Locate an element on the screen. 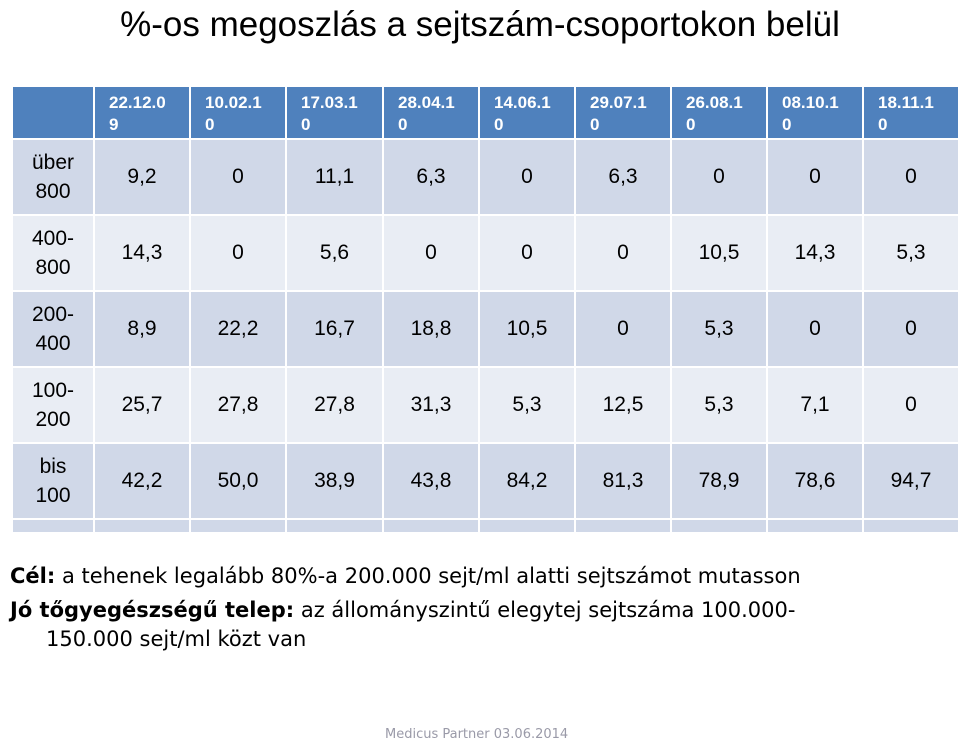 The image size is (960, 743). farm-text-continued: 150.000 sejt/ml közt van is located at coordinates (176, 638).